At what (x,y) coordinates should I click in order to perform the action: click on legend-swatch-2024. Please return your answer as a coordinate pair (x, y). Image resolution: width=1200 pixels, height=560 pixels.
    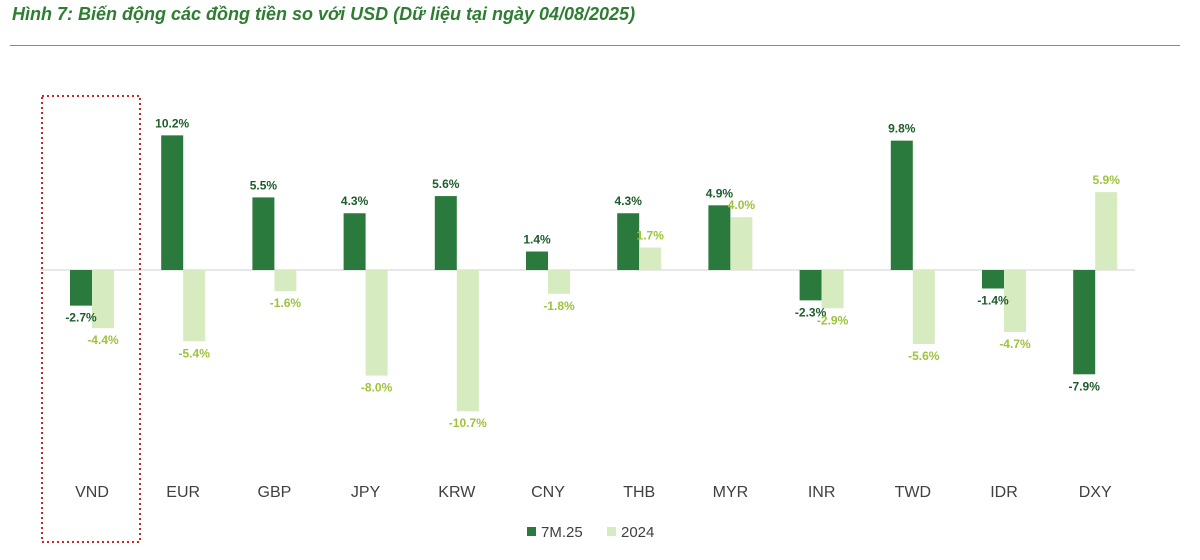
    Looking at the image, I should click on (611, 531).